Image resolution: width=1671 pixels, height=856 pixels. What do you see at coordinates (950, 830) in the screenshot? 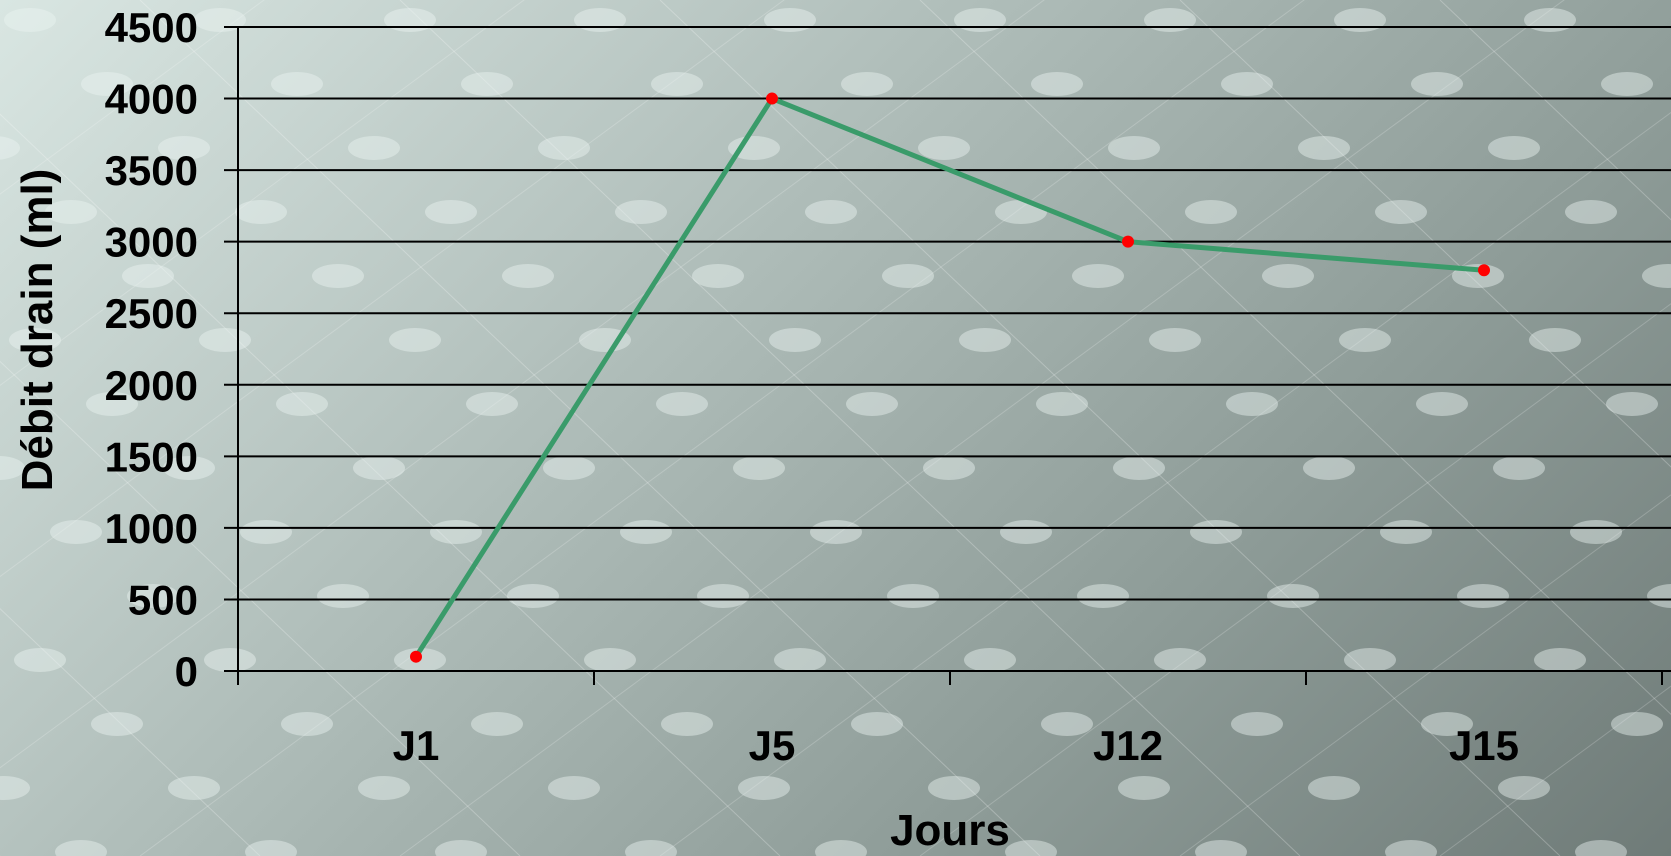
I see `x-axis-title: Jours` at bounding box center [950, 830].